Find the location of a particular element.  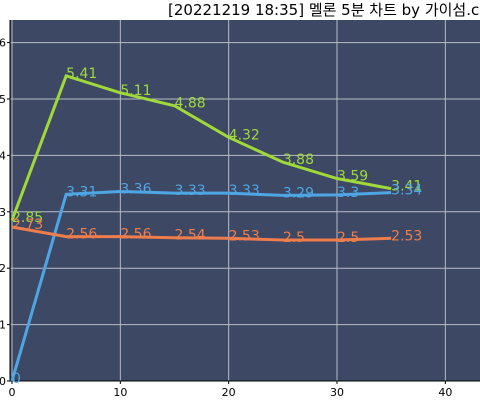

data-label: 3.34 is located at coordinates (406, 191).